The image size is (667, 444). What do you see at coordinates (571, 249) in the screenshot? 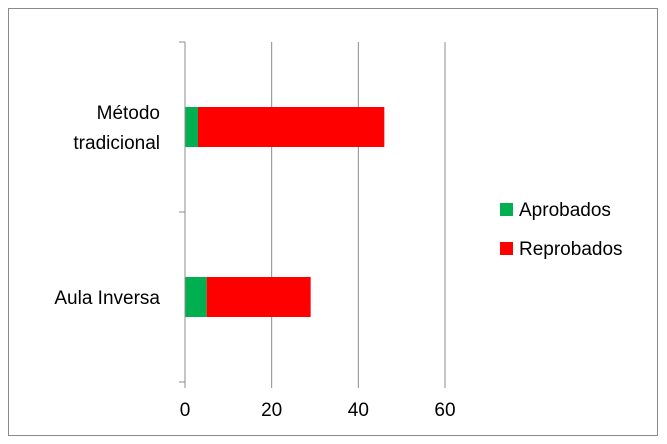
I see `legend-label: Reprobados` at bounding box center [571, 249].